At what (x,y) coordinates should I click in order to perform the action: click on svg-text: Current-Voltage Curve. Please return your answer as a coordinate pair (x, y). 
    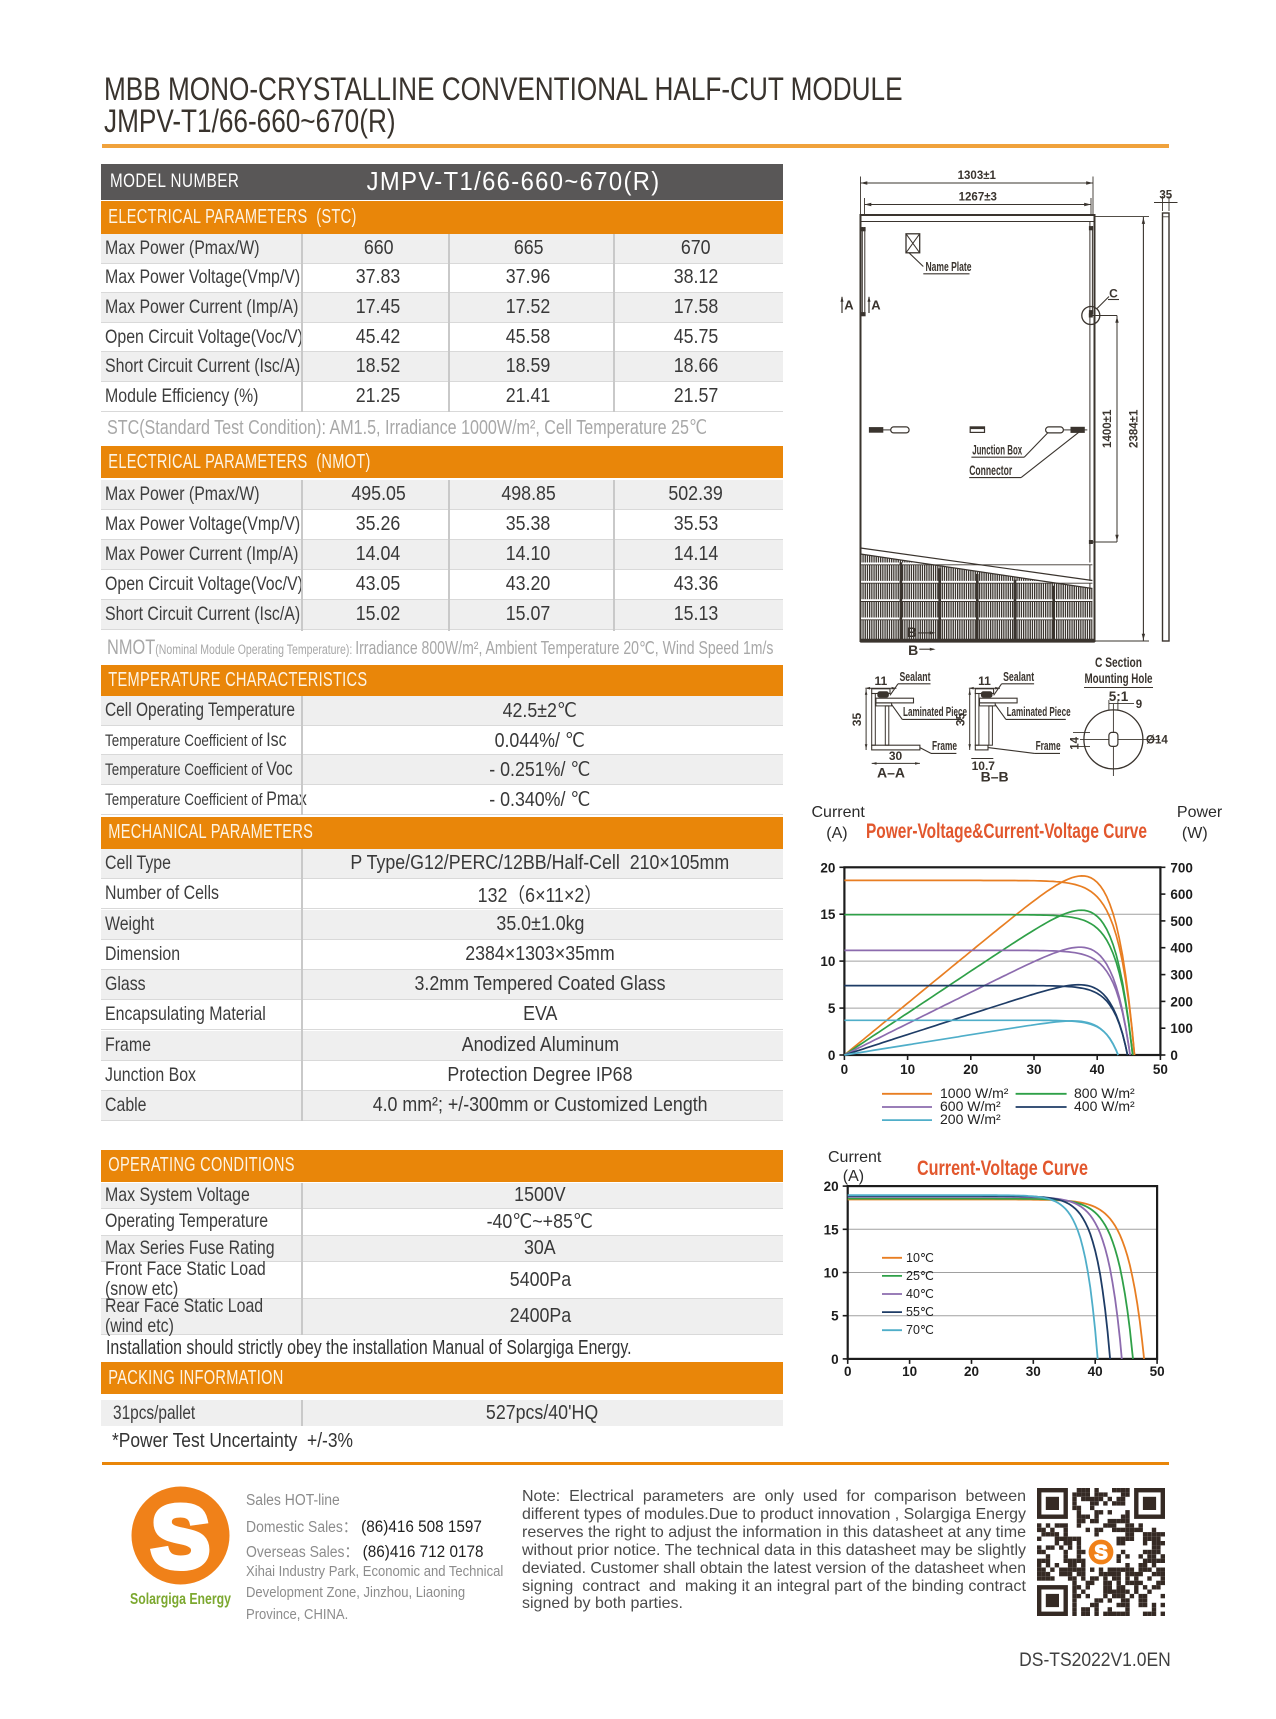
    Looking at the image, I should click on (1002, 1168).